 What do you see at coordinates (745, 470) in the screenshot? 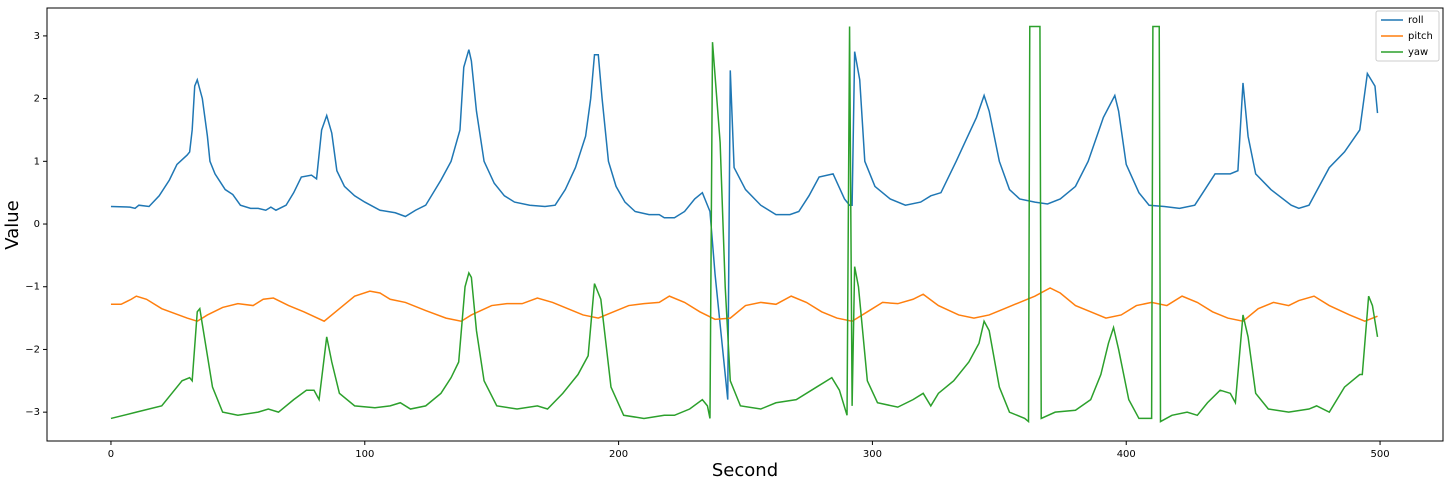
I see `x-axis-label: Second` at bounding box center [745, 470].